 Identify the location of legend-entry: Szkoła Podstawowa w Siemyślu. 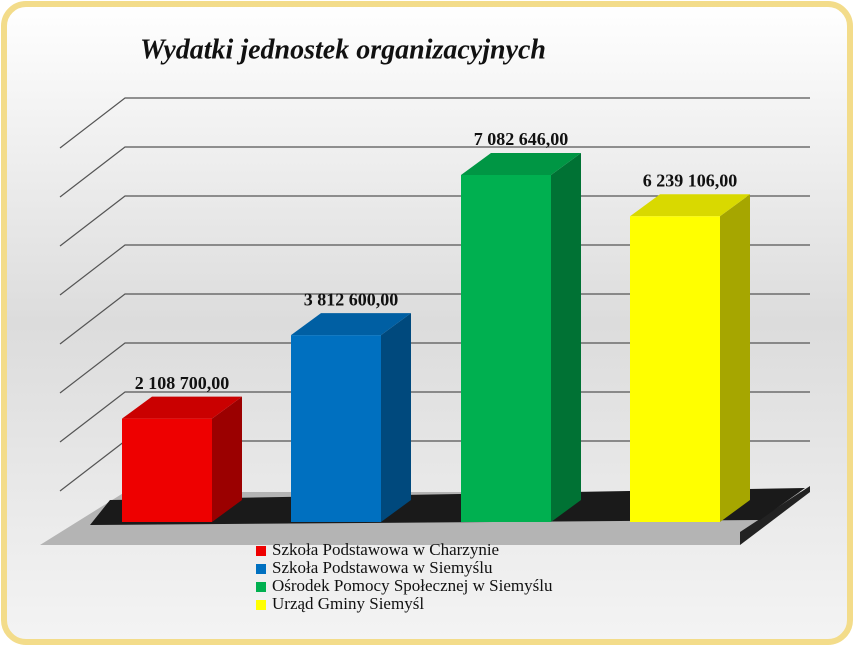
(382, 567).